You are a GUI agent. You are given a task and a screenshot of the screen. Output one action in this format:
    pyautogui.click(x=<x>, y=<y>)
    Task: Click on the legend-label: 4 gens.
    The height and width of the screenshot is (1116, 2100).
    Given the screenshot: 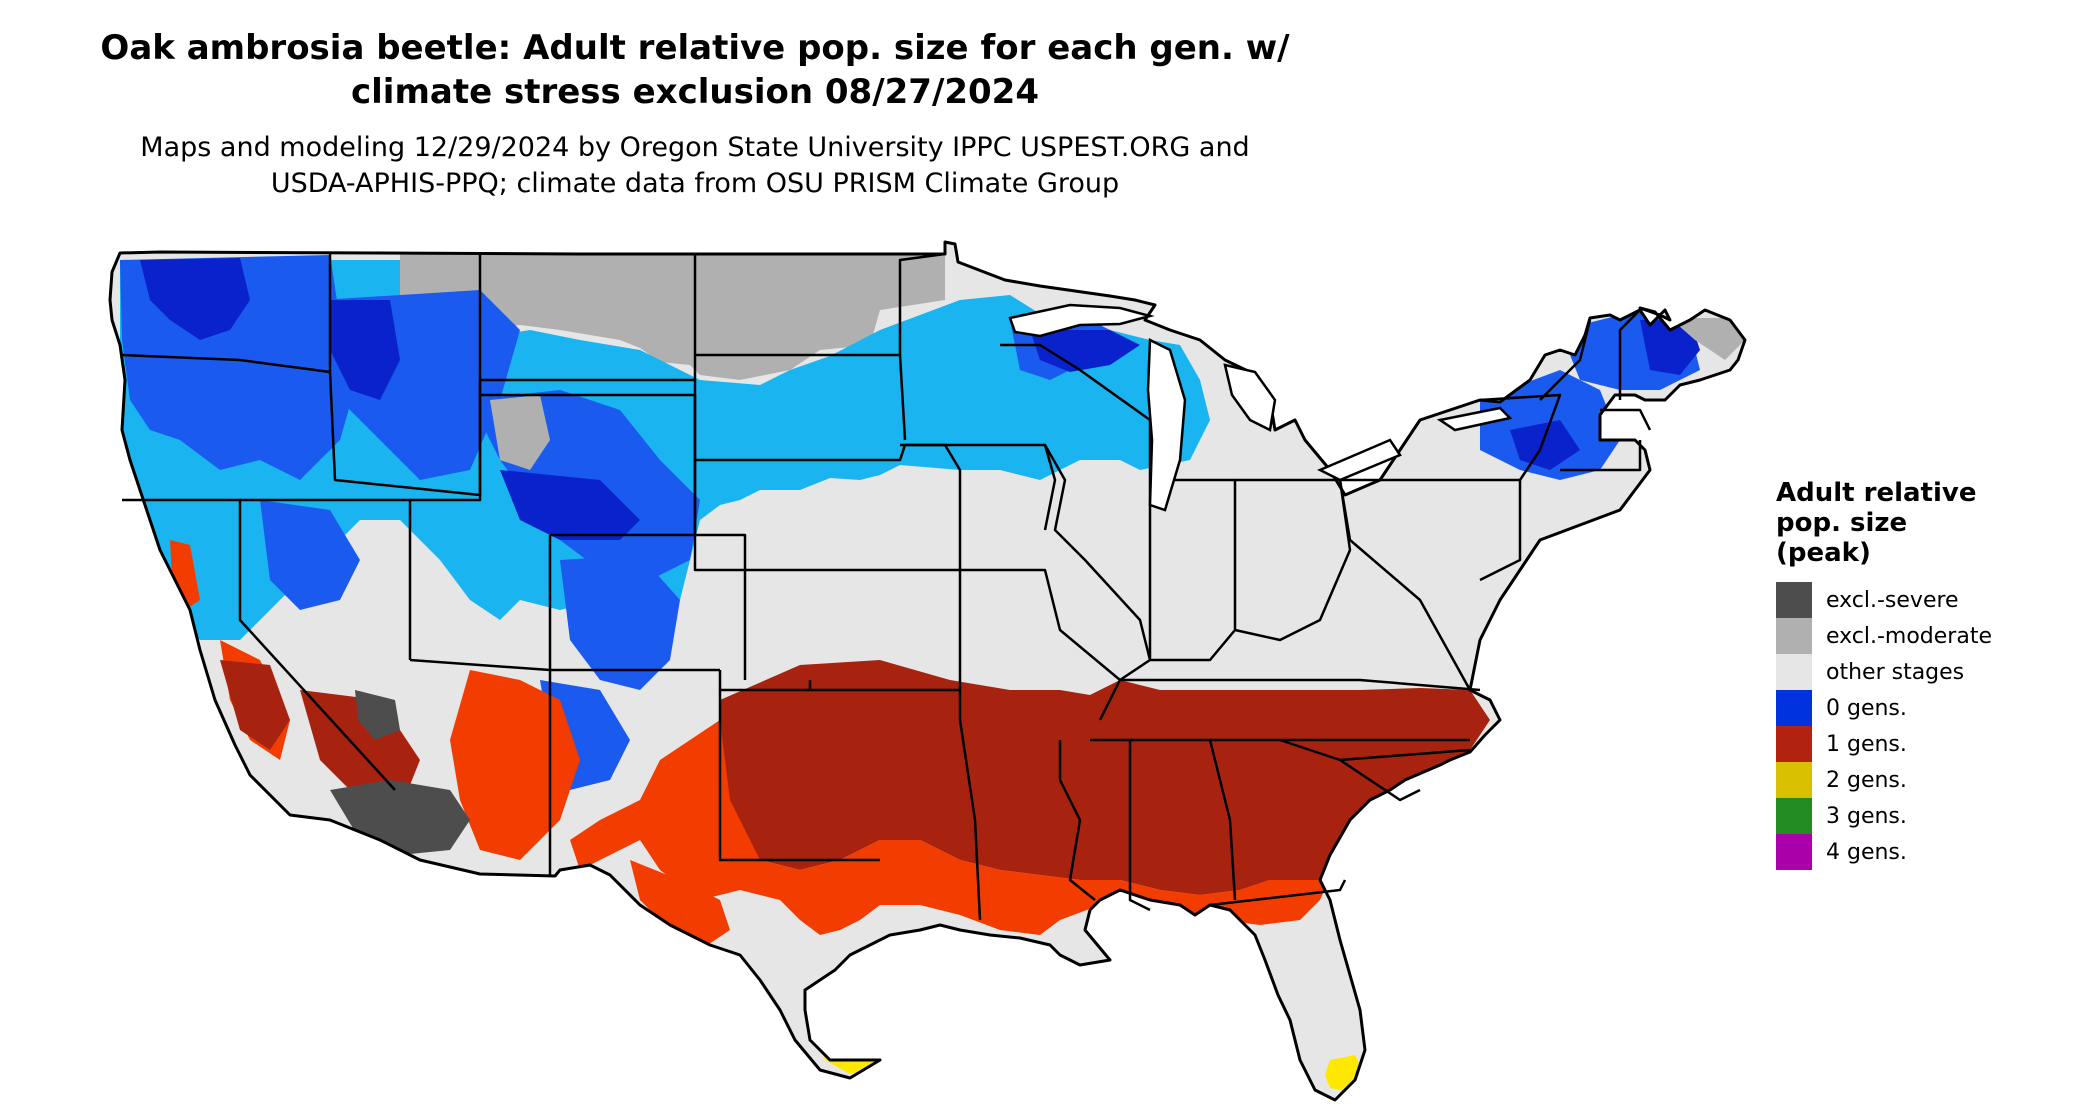 What is the action you would take?
    pyautogui.click(x=1866, y=852)
    